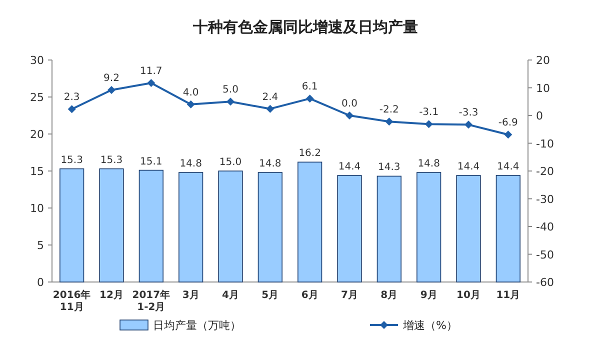 The image size is (611, 349). Describe the element at coordinates (545, 199) in the screenshot. I see `y2-tick-label: -30` at that location.